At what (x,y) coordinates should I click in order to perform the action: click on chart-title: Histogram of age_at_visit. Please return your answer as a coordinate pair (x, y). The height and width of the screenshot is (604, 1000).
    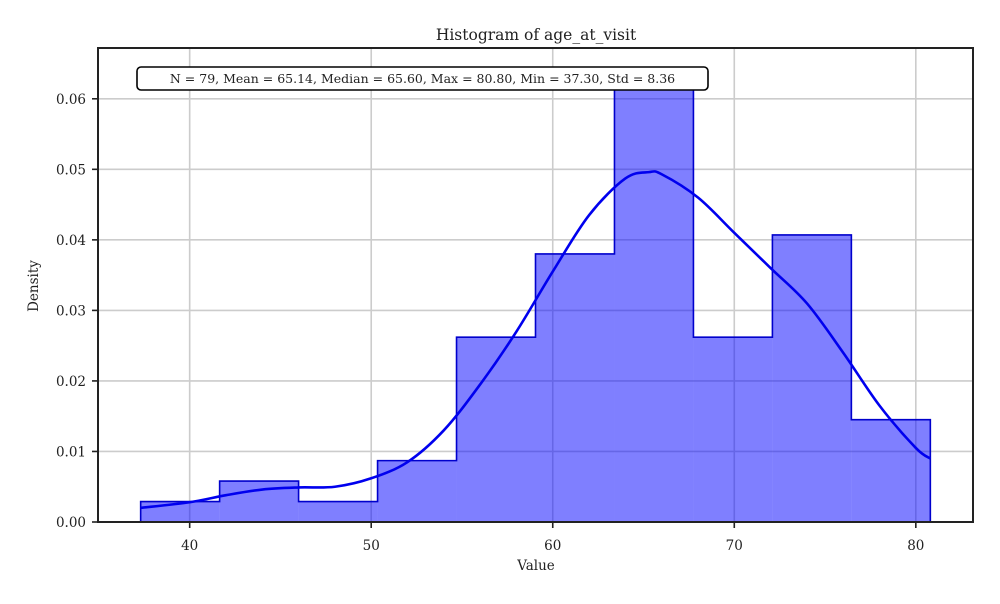
    Looking at the image, I should click on (536, 35).